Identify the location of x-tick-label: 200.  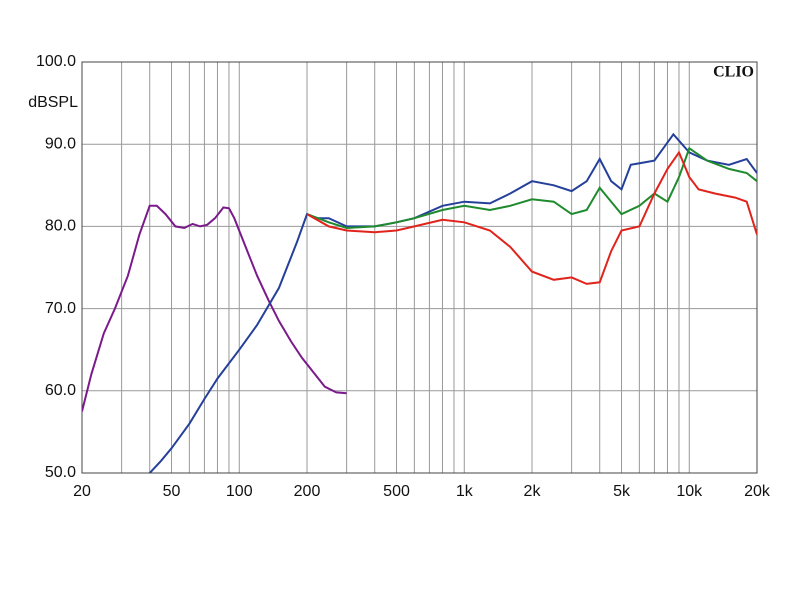
(307, 491).